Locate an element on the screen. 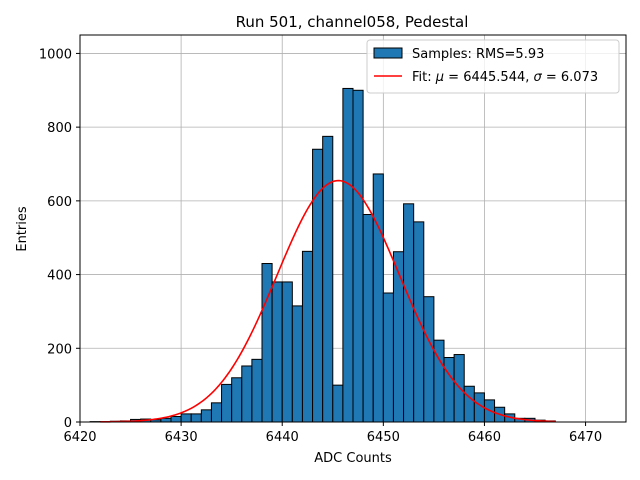 The width and height of the screenshot is (640, 480). legend-fit-prefix: Fit: is located at coordinates (424, 77).